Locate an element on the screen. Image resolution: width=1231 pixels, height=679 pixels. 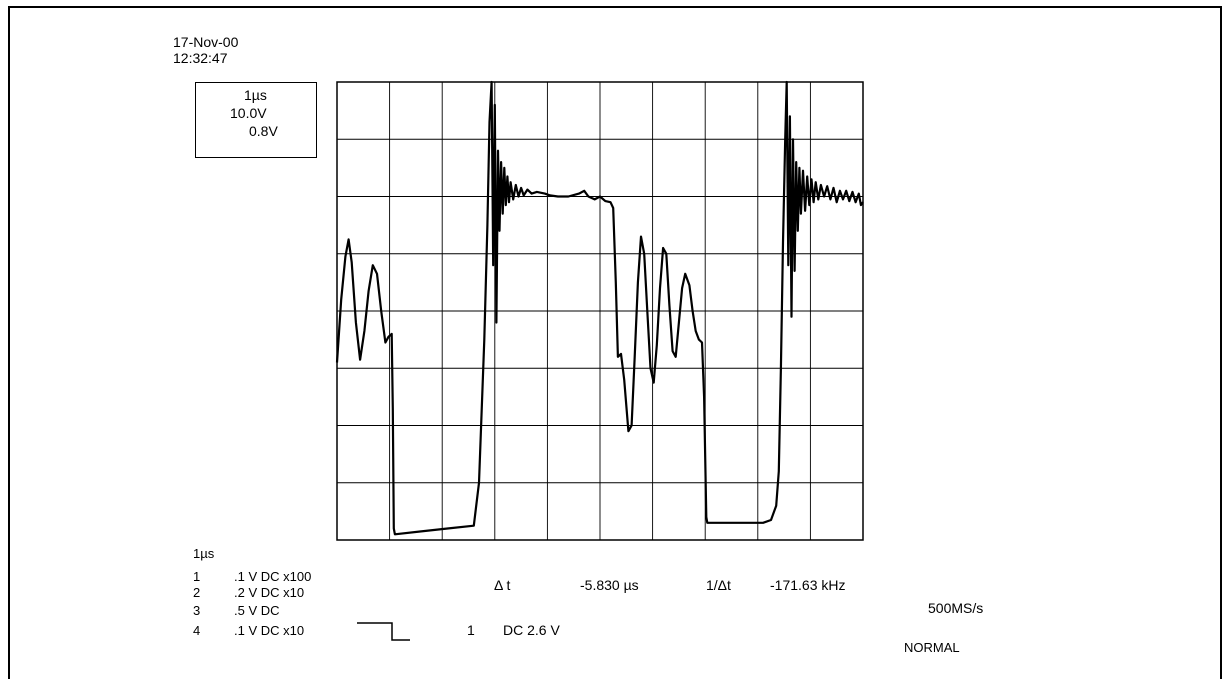
trigger-edge-icon is located at coordinates (383, 631).